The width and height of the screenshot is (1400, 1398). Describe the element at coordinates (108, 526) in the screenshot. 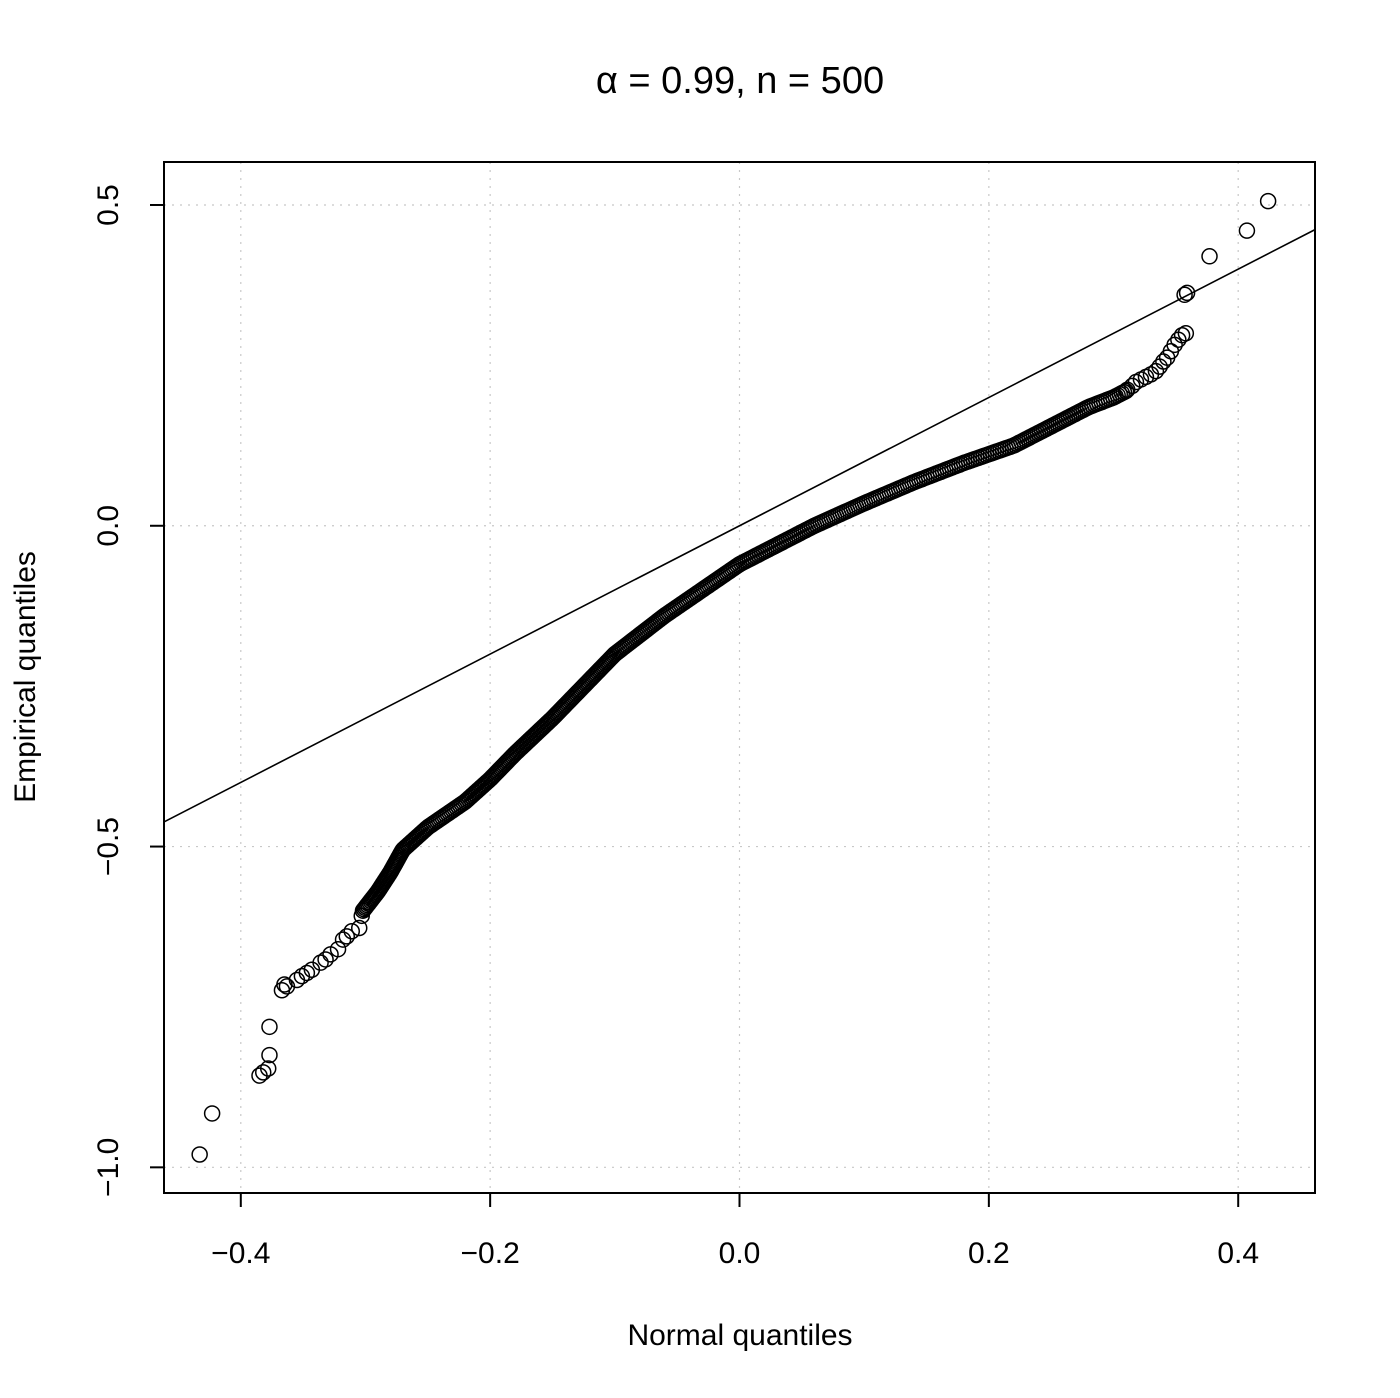

I see `y-tick-label: 0.0` at that location.